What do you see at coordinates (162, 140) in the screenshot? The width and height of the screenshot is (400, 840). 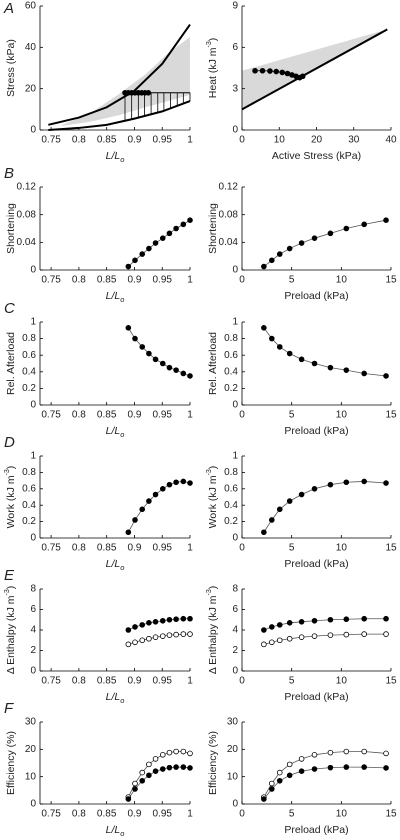 I see `x-tick-label: 0.95` at bounding box center [162, 140].